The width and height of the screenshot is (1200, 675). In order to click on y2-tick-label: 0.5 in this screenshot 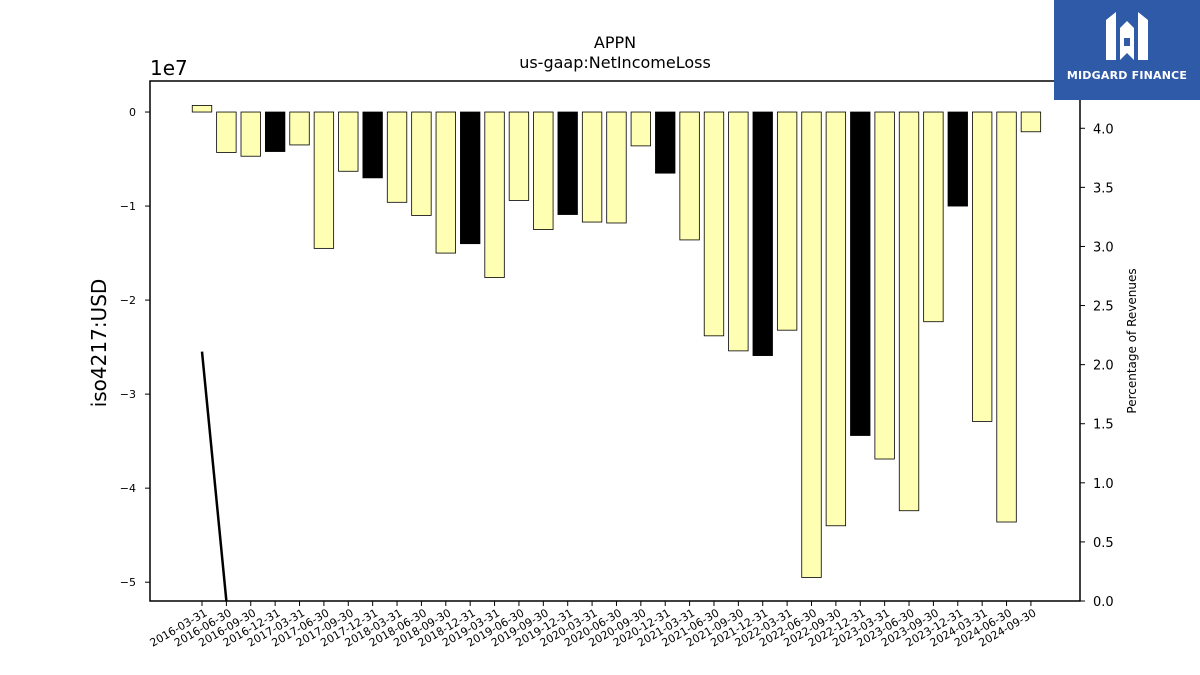, I will do `click(1103, 543)`.